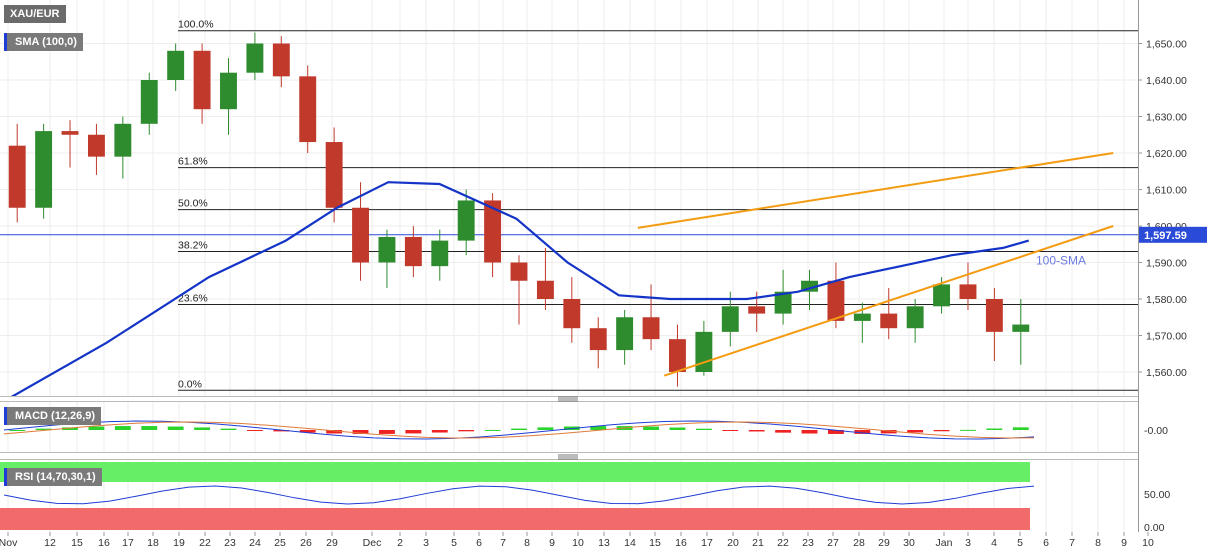 The image size is (1207, 555). What do you see at coordinates (909, 543) in the screenshot?
I see `x-tick-label: 30` at bounding box center [909, 543].